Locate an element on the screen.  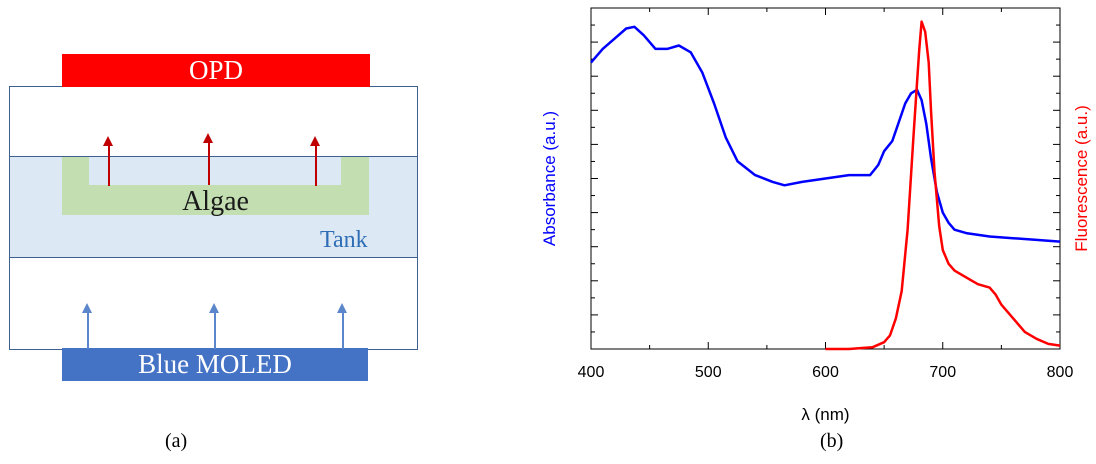
x-tick-label: 800 is located at coordinates (1060, 372).